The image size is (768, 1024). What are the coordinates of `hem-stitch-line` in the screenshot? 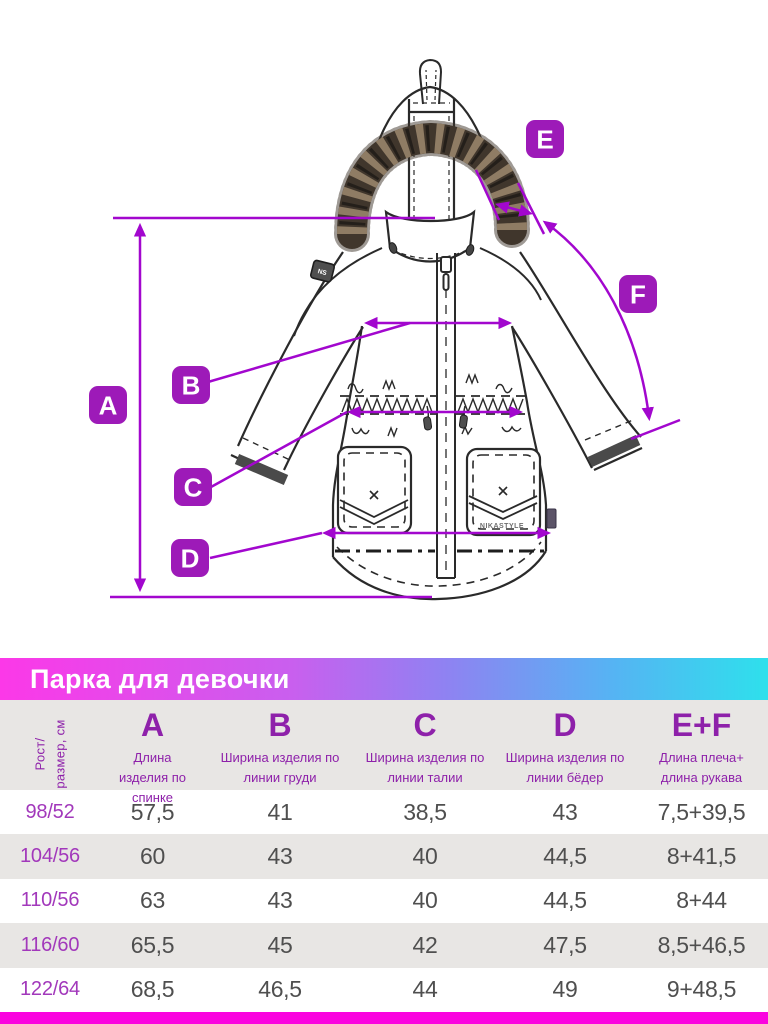 It's located at (439, 564).